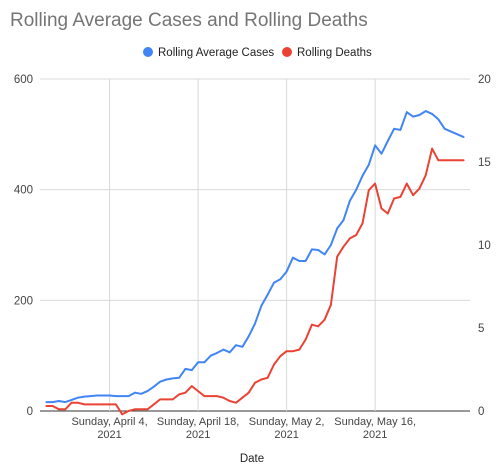 This screenshot has height=472, width=500. I want to click on x-tick-label: Sunday, April 18,, so click(198, 422).